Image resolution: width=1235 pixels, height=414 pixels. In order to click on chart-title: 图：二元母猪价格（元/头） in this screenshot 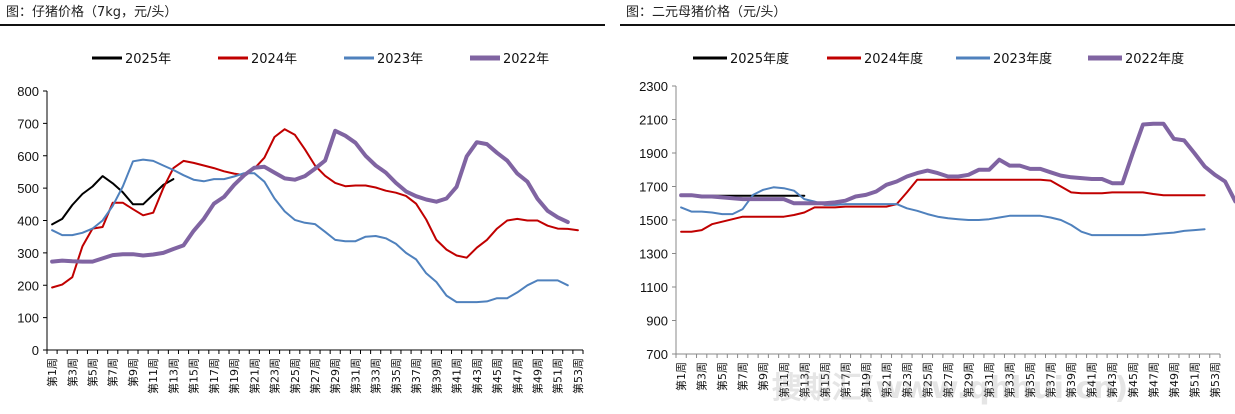, I will do `click(706, 12)`.